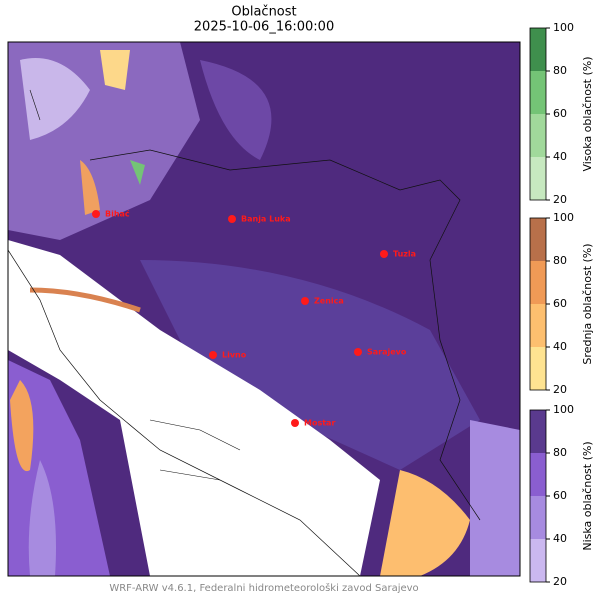 The width and height of the screenshot is (600, 604). What do you see at coordinates (263, 12) in the screenshot?
I see `title: Oblačnost` at bounding box center [263, 12].